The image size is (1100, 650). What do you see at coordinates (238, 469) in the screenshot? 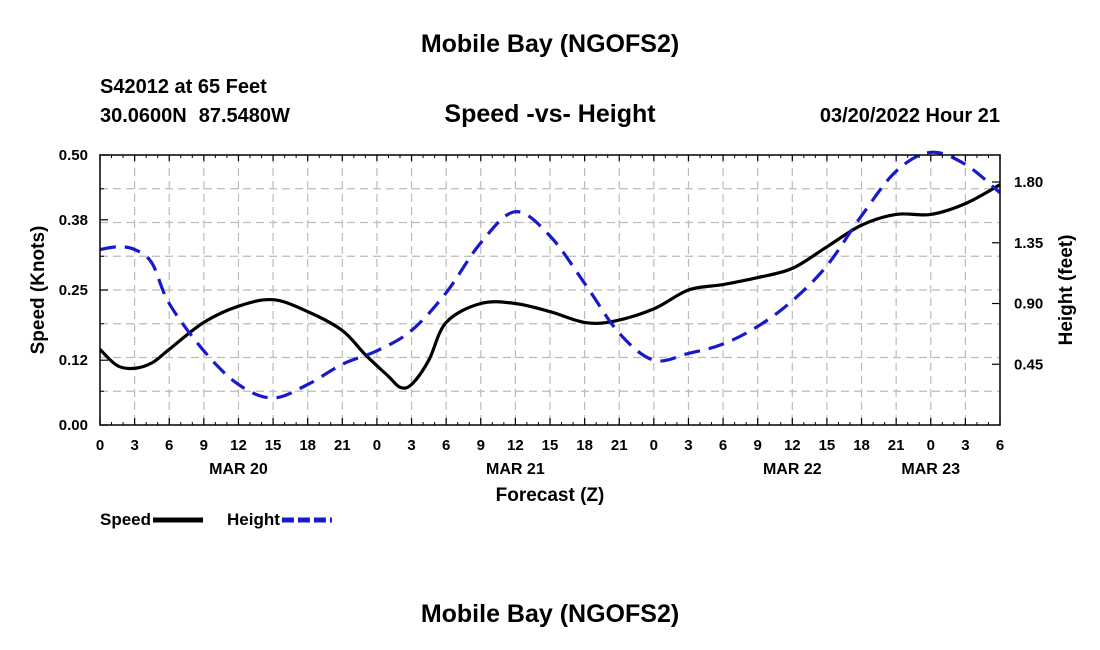
I see `day-label: MAR 20` at bounding box center [238, 469].